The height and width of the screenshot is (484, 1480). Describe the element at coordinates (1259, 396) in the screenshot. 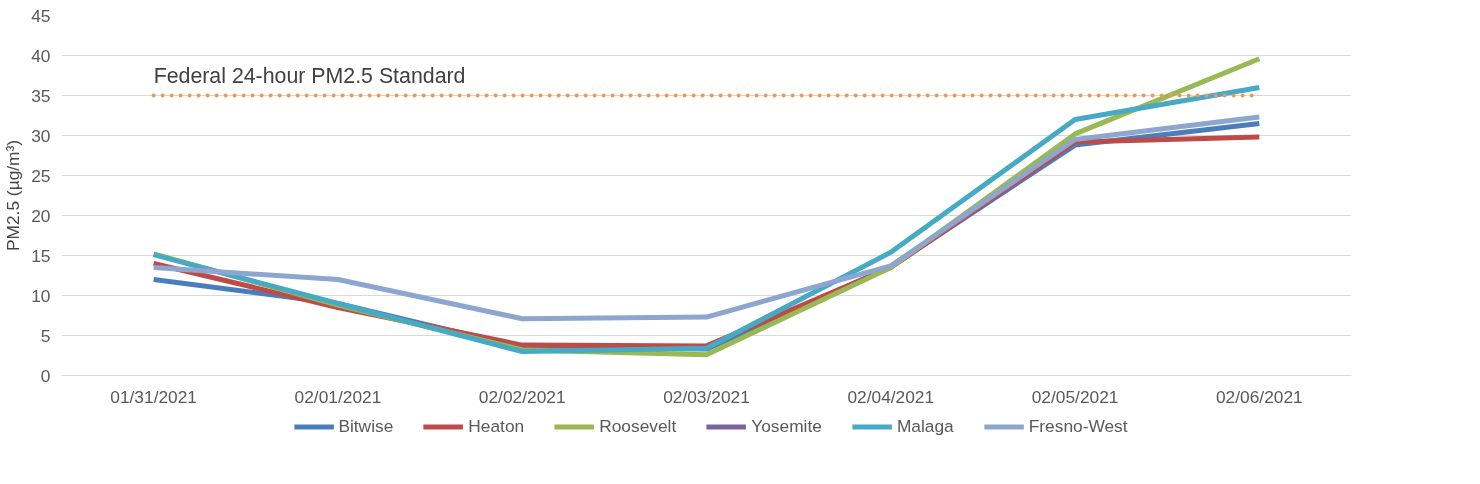

I see `x-tick-label: 02/06/2021` at that location.